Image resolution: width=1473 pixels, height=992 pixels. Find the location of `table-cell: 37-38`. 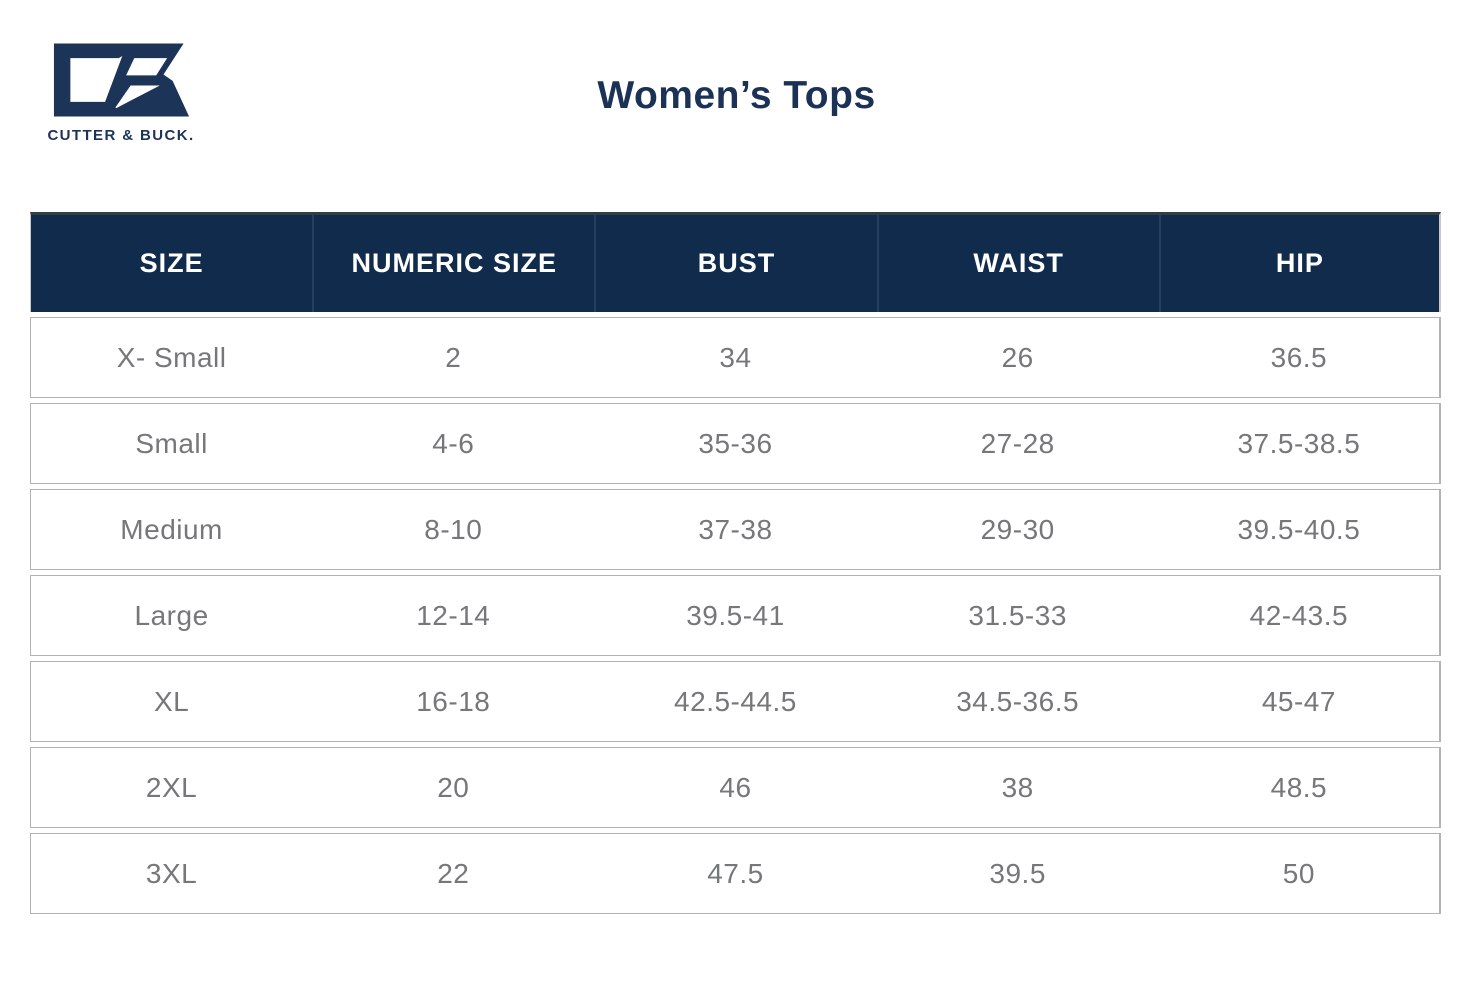

table-cell: 37-38 is located at coordinates (735, 529).